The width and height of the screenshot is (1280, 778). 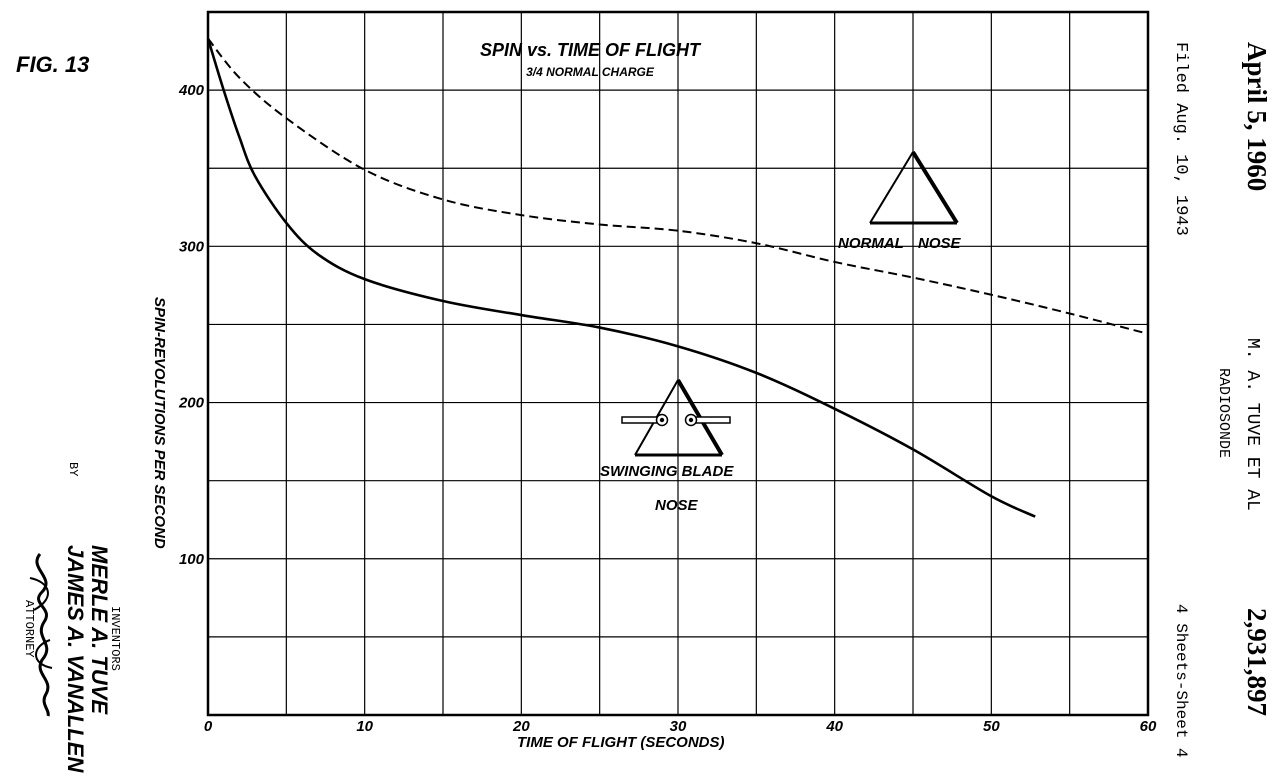 What do you see at coordinates (590, 50) in the screenshot?
I see `chart-title: SPIN vs. TIME OF FLIGHT` at bounding box center [590, 50].